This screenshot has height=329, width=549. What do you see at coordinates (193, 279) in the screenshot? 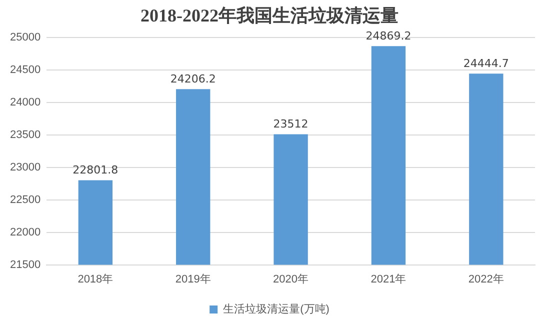
I see `x-tick-label: 2019年` at bounding box center [193, 279].